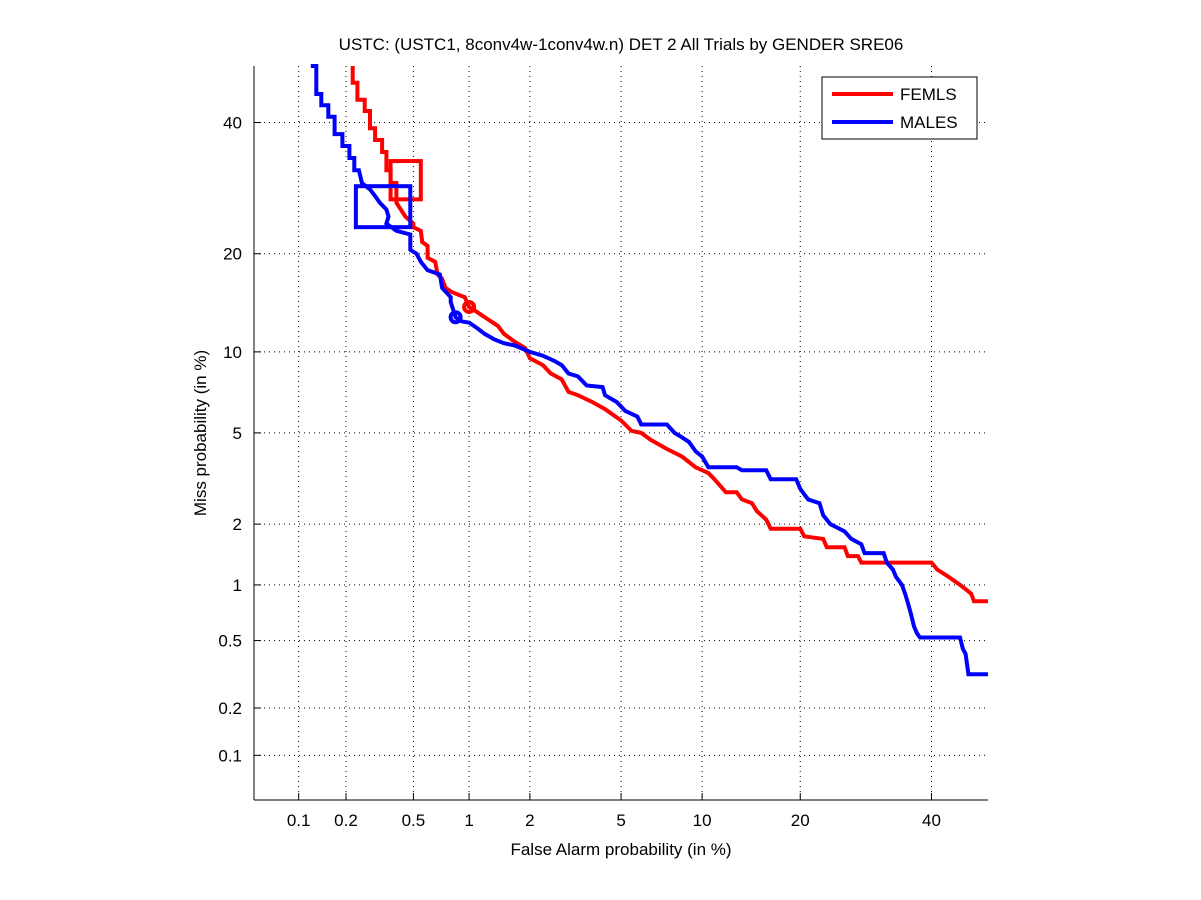 This screenshot has width=1201, height=900. I want to click on y-tick-label: 0.5, so click(230, 641).